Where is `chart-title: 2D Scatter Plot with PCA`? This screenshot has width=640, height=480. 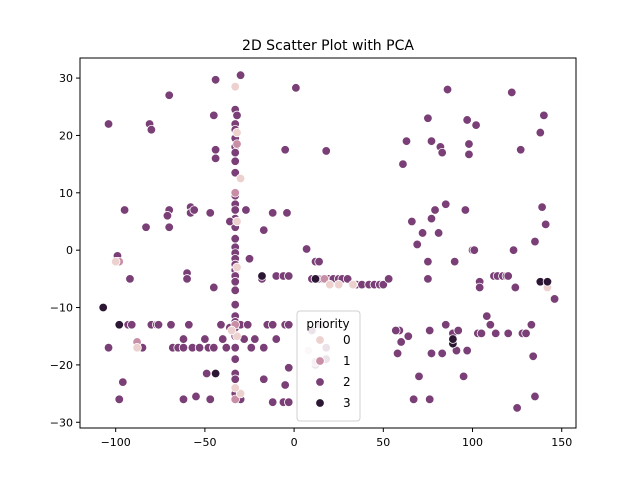
chart-title: 2D Scatter Plot with PCA is located at coordinates (328, 46).